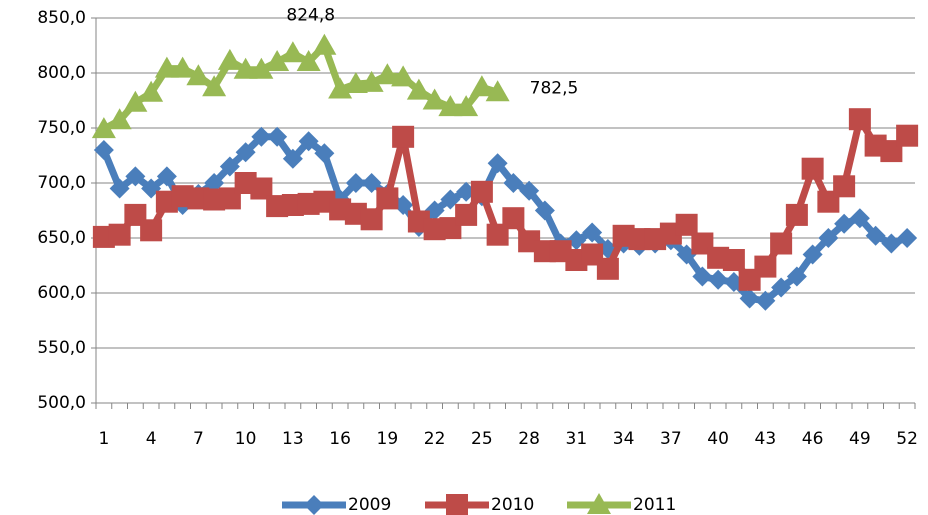 The image size is (928, 515). Describe the element at coordinates (624, 439) in the screenshot. I see `x-tick-label: 34` at that location.